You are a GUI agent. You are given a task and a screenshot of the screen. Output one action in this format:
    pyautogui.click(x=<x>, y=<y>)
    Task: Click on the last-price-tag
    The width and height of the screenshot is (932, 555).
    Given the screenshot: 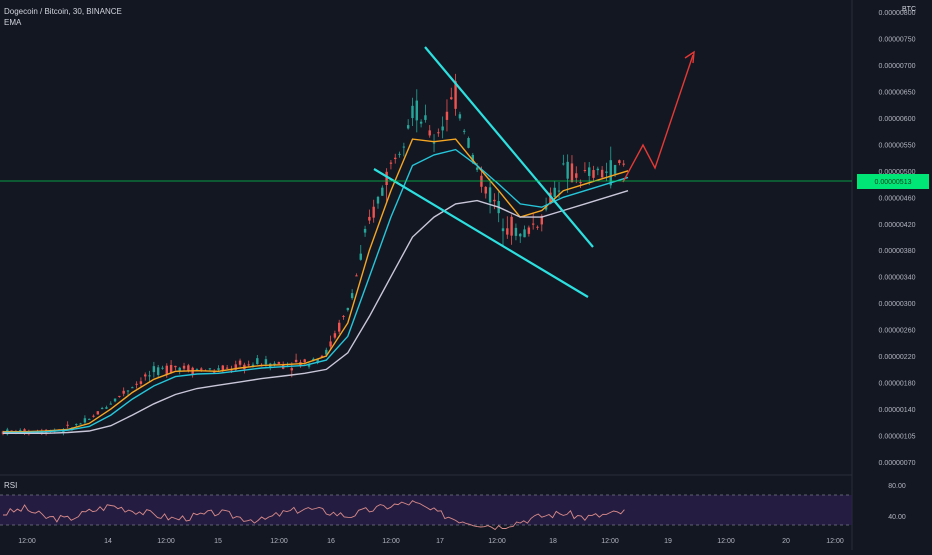 What is the action you would take?
    pyautogui.click(x=893, y=181)
    